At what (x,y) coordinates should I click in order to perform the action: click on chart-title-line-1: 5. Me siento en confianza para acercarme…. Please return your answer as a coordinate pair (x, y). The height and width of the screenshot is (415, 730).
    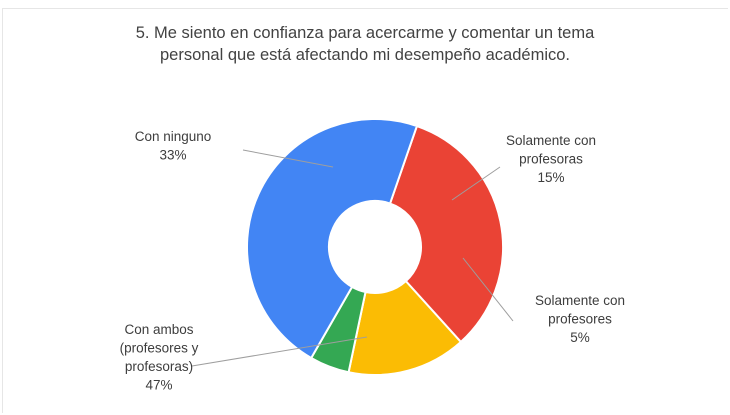
    Looking at the image, I should click on (365, 33).